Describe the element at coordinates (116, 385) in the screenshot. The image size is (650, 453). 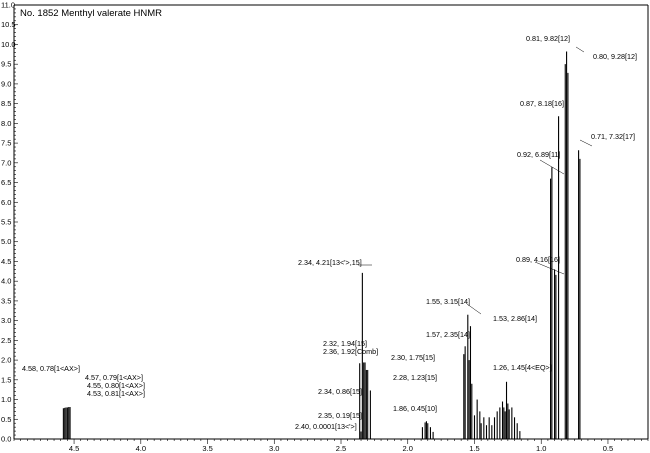
I see `peak-annotation-label: 4.55, 0.80[1<AX>]` at that location.